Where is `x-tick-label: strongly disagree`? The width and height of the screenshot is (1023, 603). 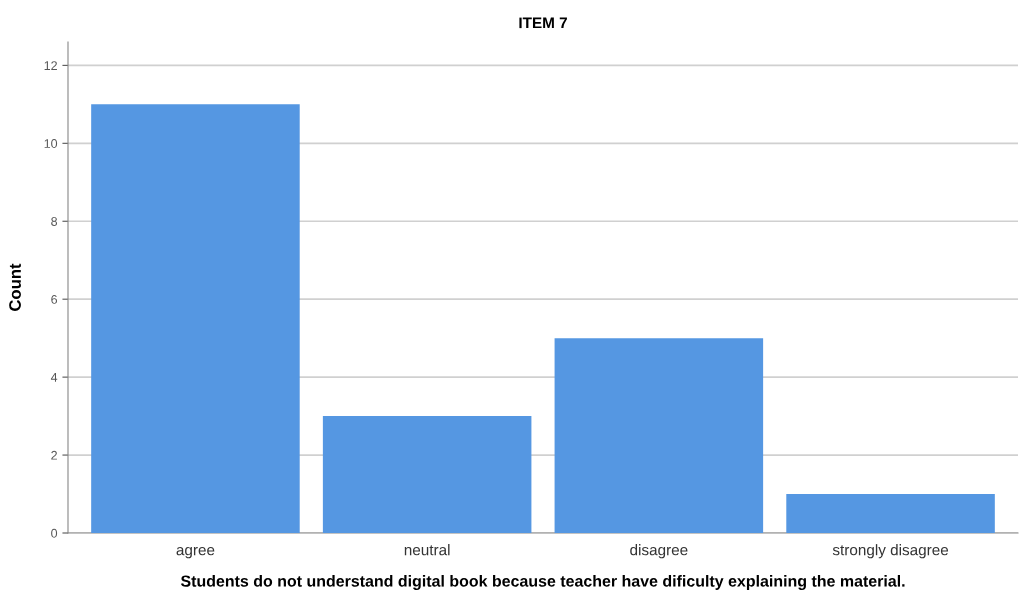
x-tick-label: strongly disagree is located at coordinates (890, 551).